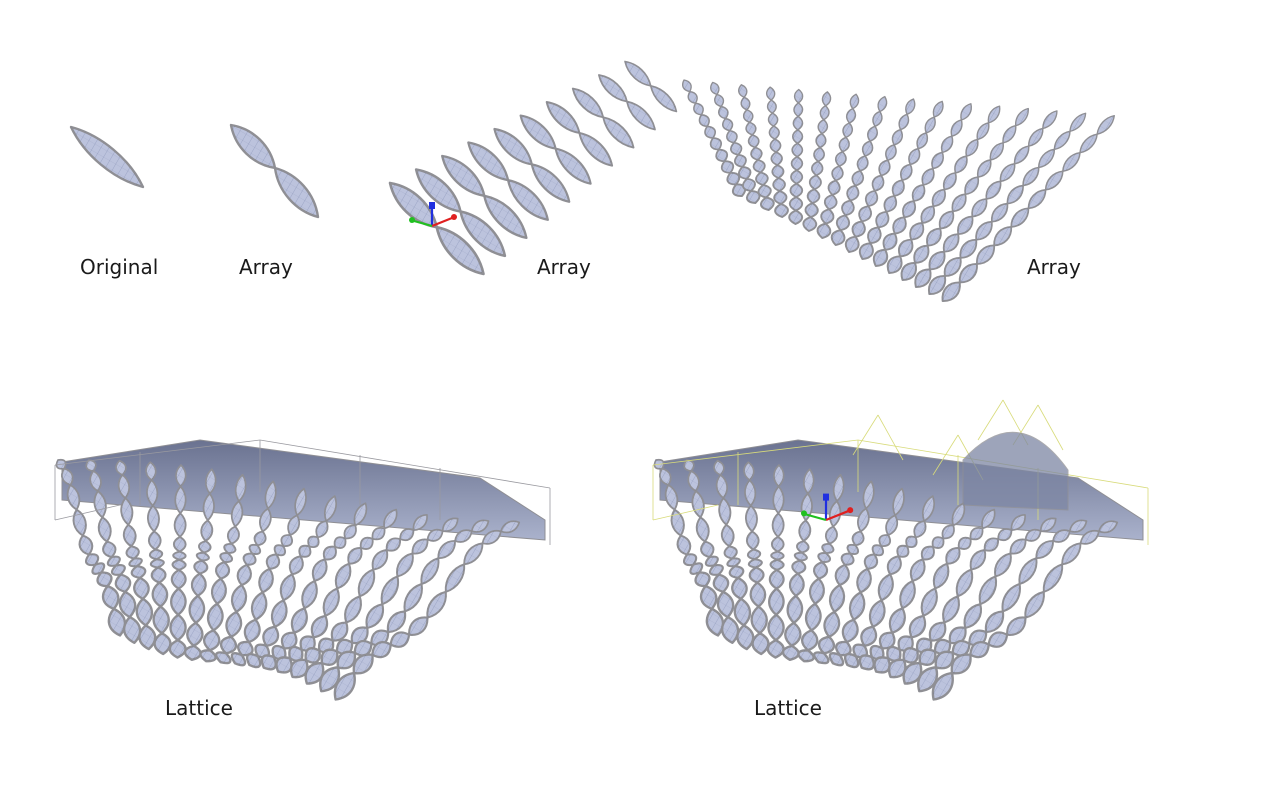 This screenshot has height=800, width=1280. What do you see at coordinates (1048, 525) in the screenshot?
I see `tile-lattice-13-0-mesh` at bounding box center [1048, 525].